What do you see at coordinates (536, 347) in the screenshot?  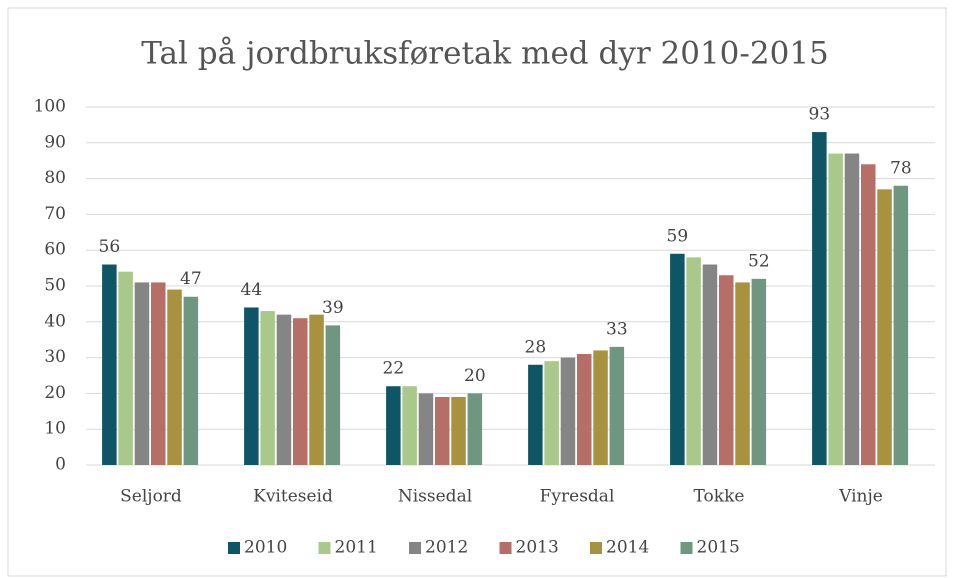 I see `data-label: 28` at bounding box center [536, 347].